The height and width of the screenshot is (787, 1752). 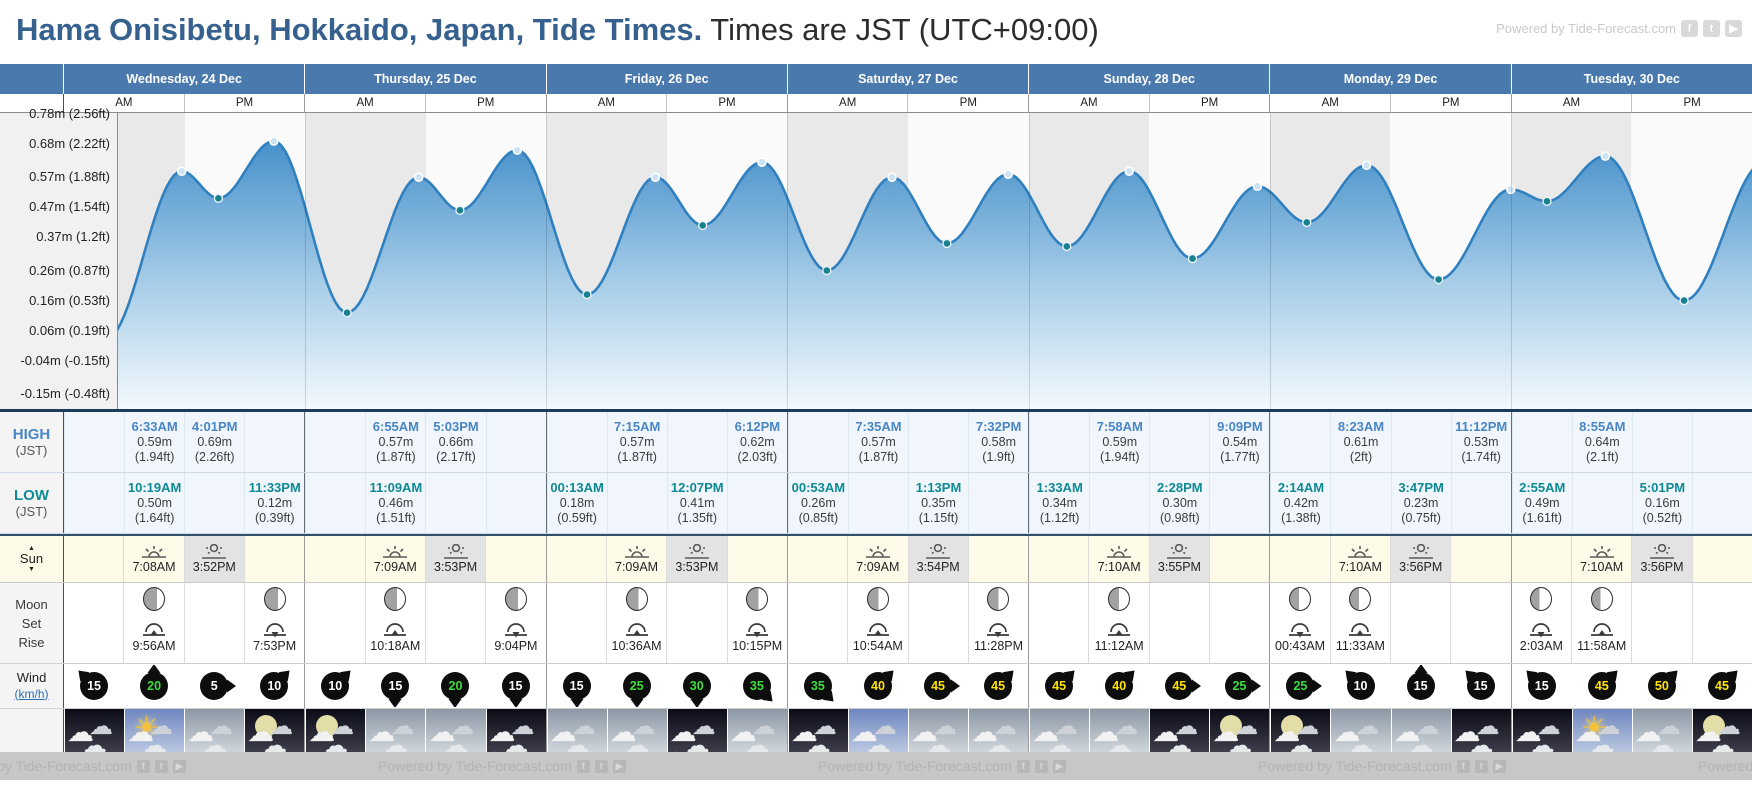 What do you see at coordinates (515, 630) in the screenshot?
I see `moonset-icon` at bounding box center [515, 630].